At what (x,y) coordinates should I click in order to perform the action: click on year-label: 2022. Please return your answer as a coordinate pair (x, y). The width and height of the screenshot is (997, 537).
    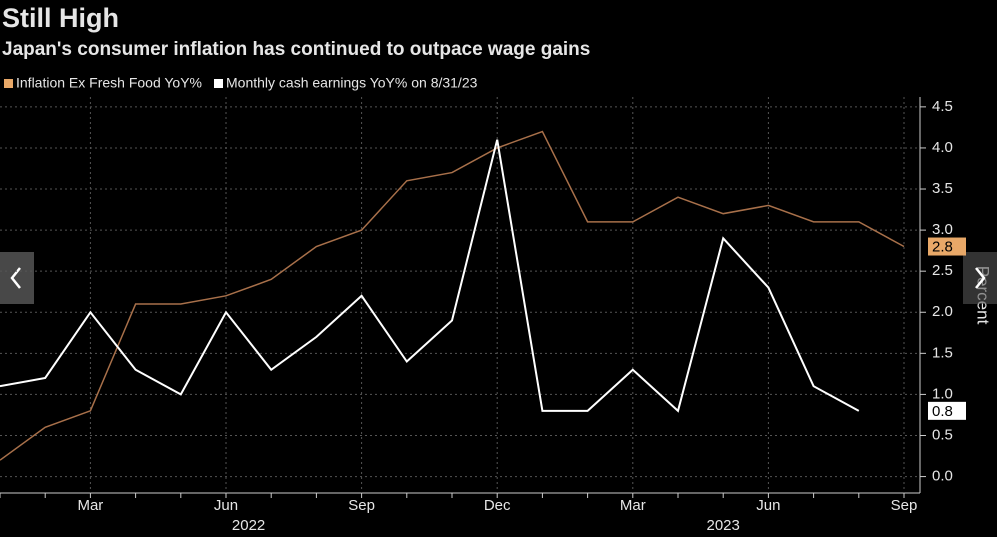
    Looking at the image, I should click on (248, 525).